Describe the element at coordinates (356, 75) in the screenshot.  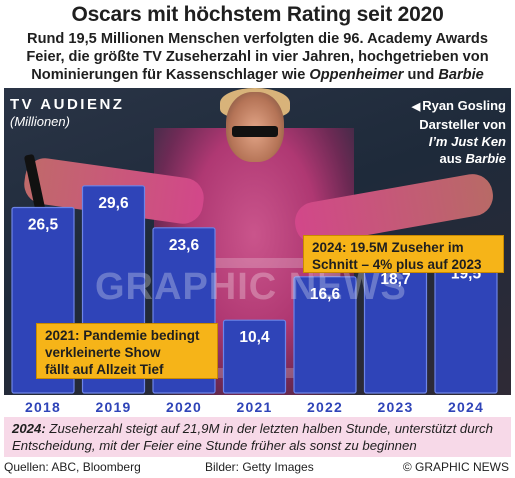
I see `subtitle-movie-oppenheimer: Oppenheimer` at that location.